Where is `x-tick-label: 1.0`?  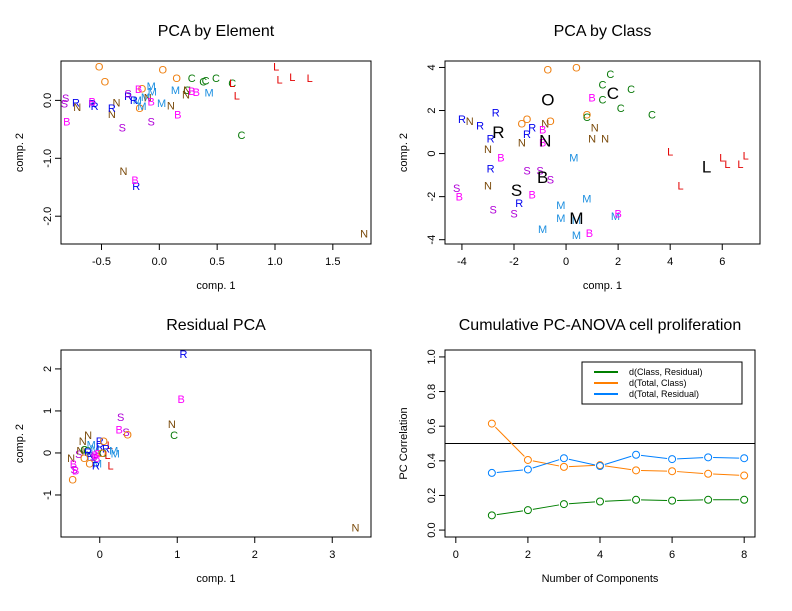
x-tick-label: 1.0 is located at coordinates (274, 262).